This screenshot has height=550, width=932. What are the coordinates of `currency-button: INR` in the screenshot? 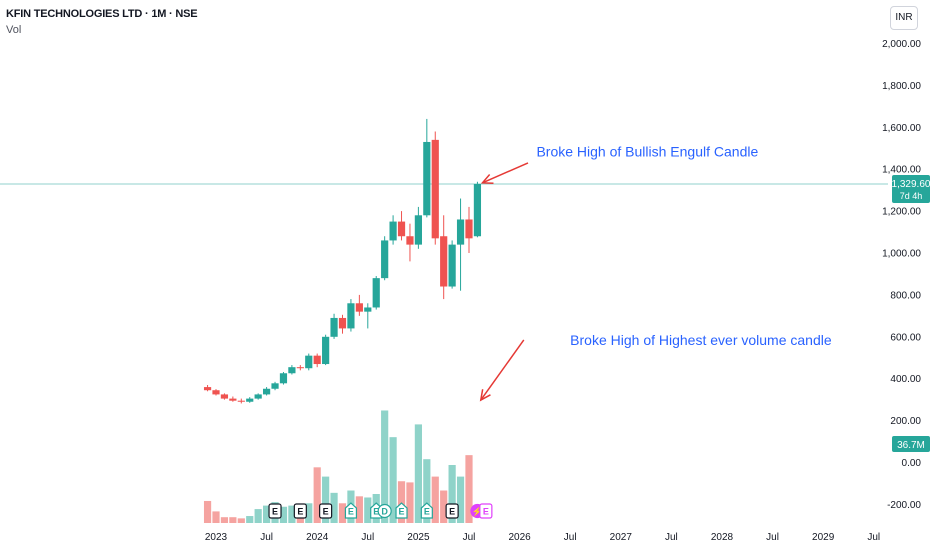 It's located at (904, 18).